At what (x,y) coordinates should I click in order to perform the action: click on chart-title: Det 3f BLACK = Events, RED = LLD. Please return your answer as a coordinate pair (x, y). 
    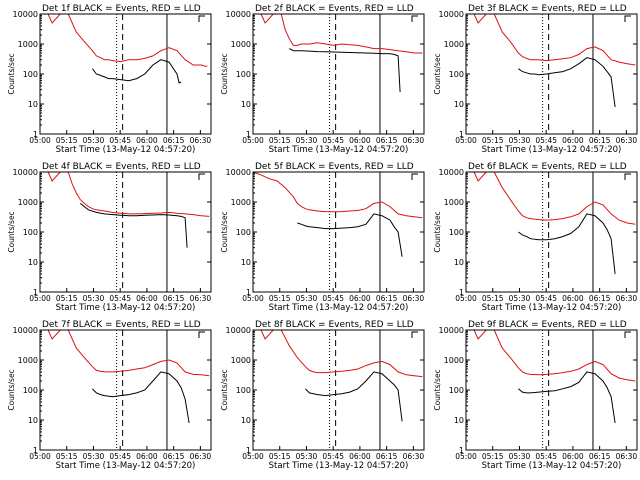
    Looking at the image, I should click on (547, 9).